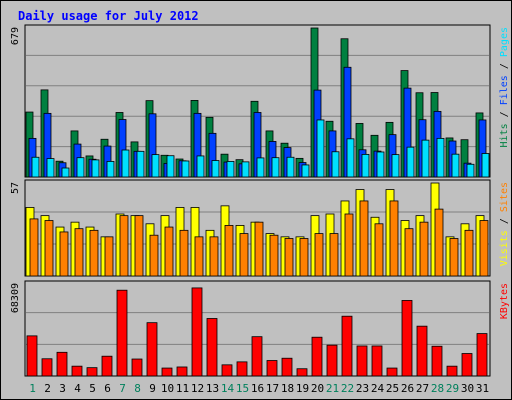 Image resolution: width=512 pixels, height=400 pixels. I want to click on day-label: 25, so click(392, 388).